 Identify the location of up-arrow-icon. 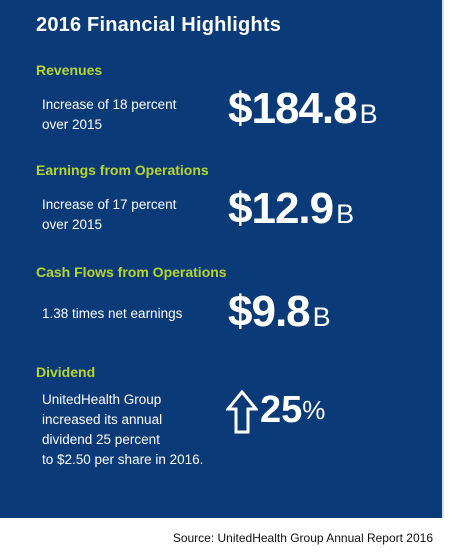
(242, 412).